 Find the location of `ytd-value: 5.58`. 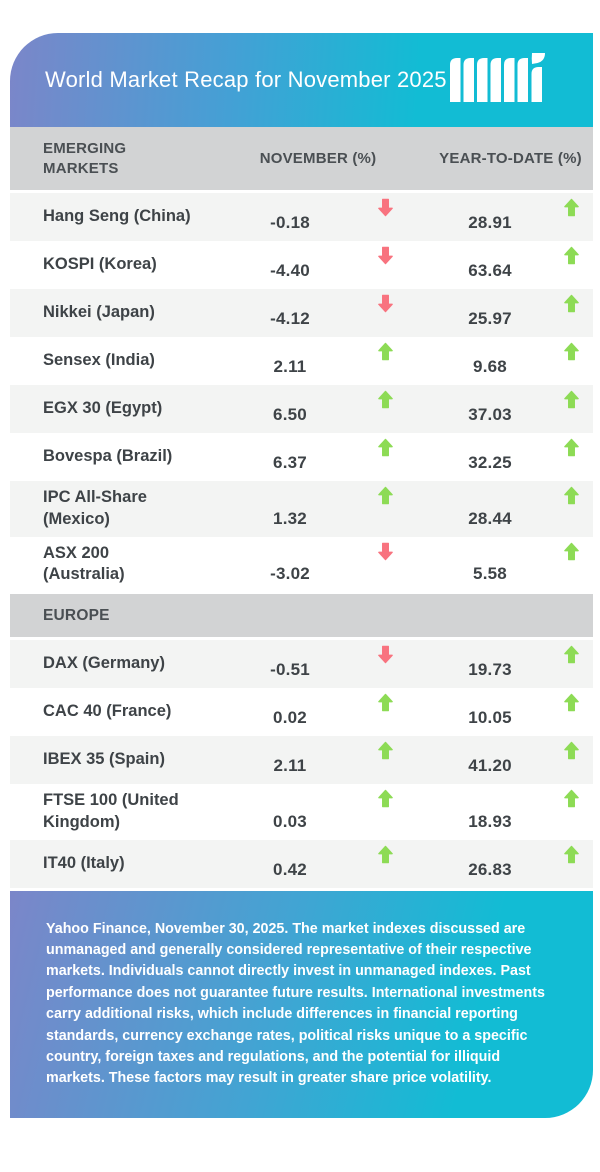

ytd-value: 5.58 is located at coordinates (490, 574).